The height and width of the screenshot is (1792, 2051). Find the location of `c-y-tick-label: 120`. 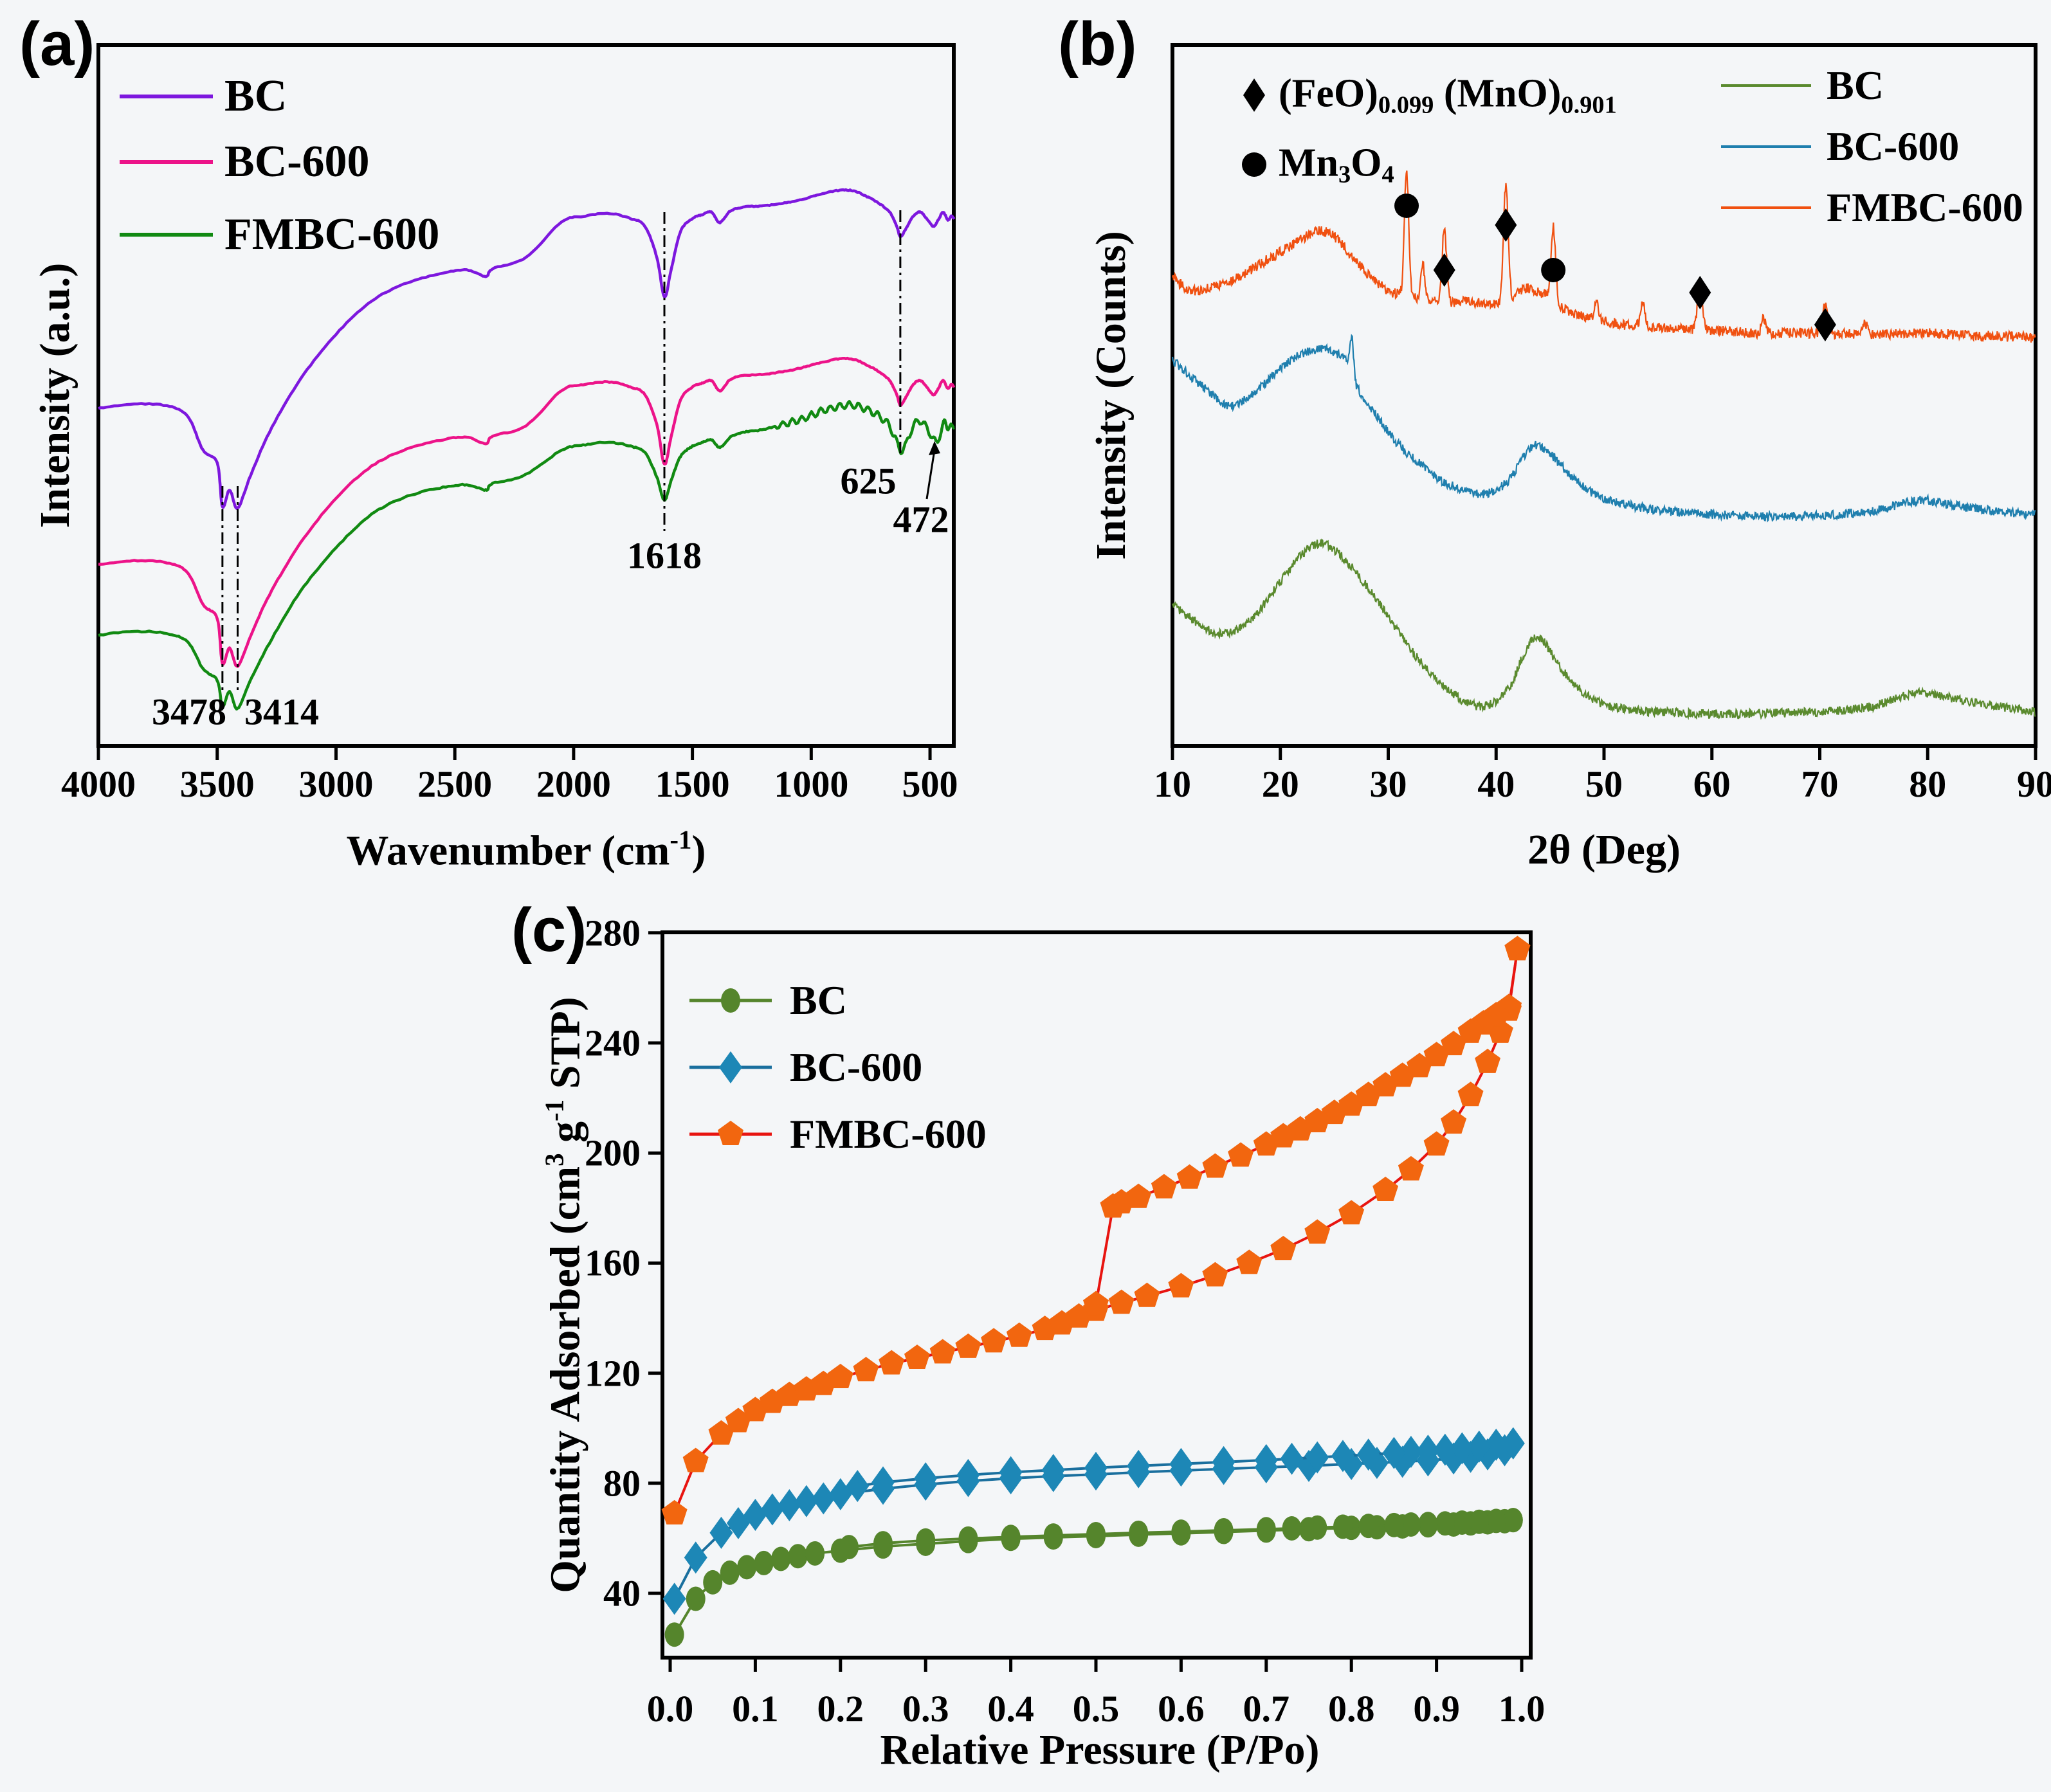

c-y-tick-label: 120 is located at coordinates (613, 1374).